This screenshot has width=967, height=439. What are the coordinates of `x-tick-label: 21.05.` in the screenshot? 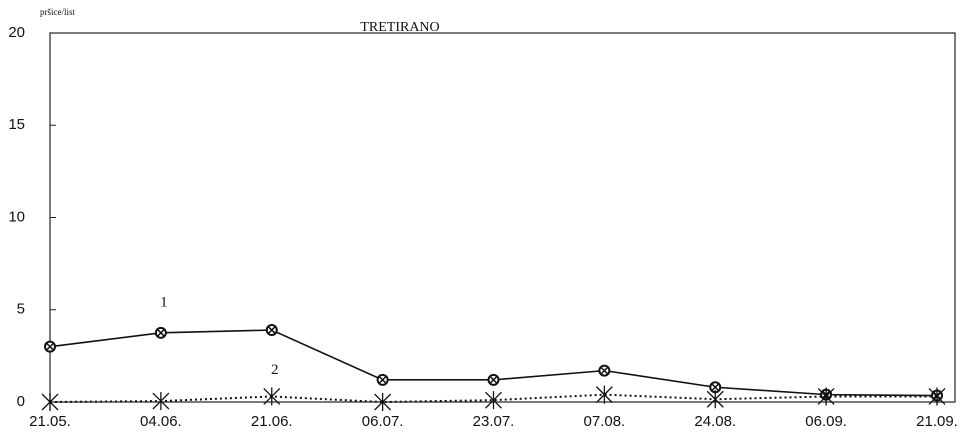 It's located at (50, 421).